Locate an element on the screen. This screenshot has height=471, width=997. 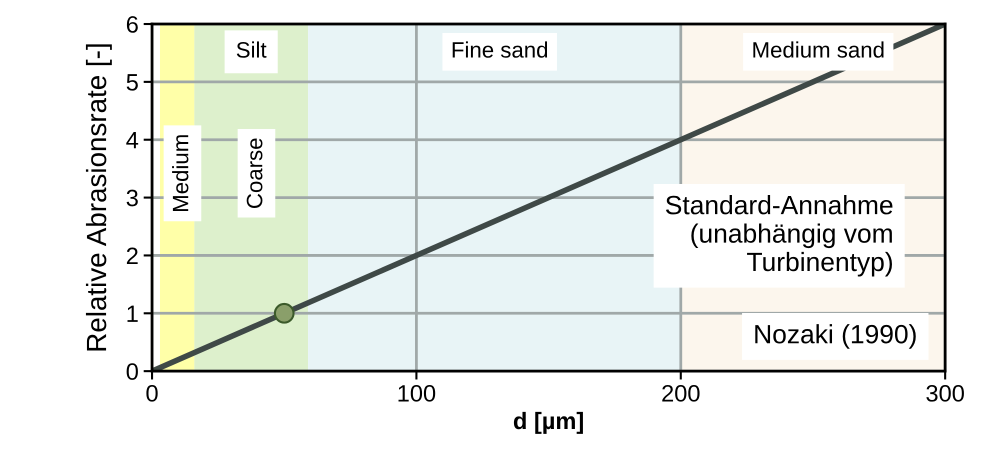
x-axis-title: d [µm] is located at coordinates (548, 423).